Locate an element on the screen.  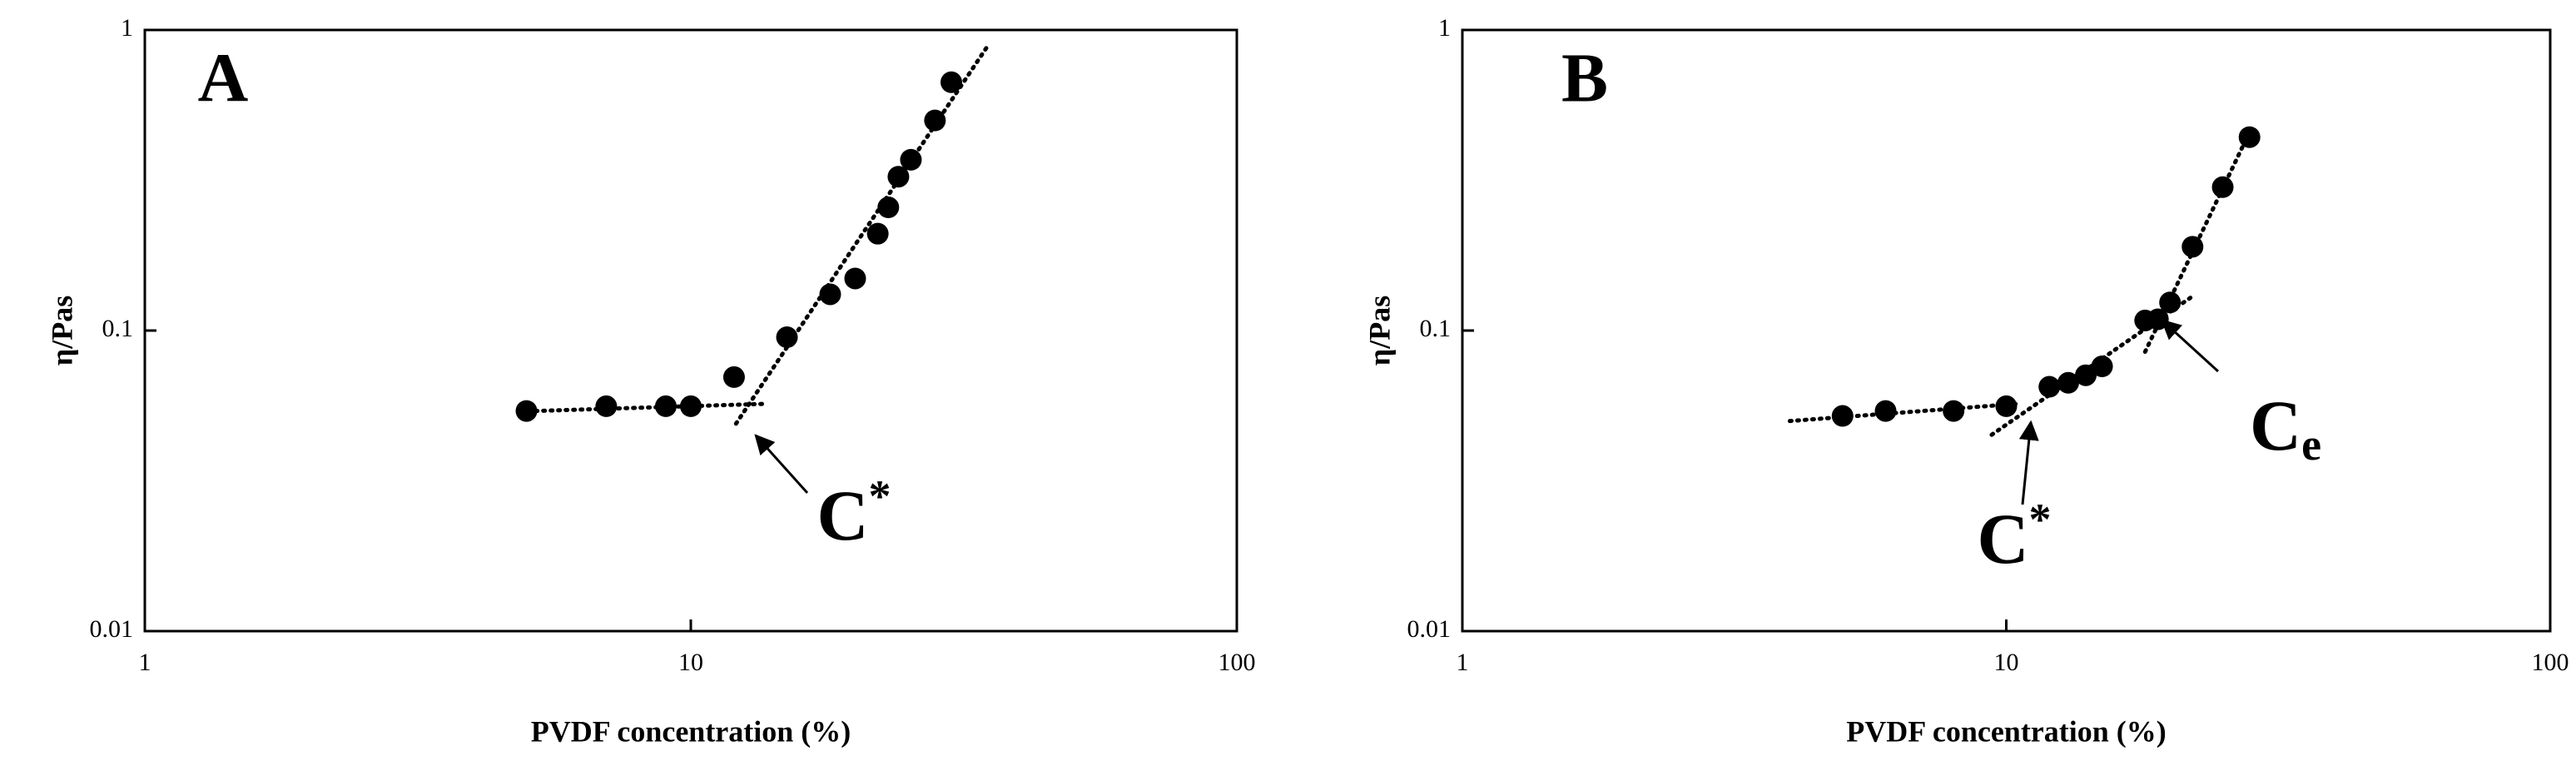
annotation: Ce is located at coordinates (2285, 428).